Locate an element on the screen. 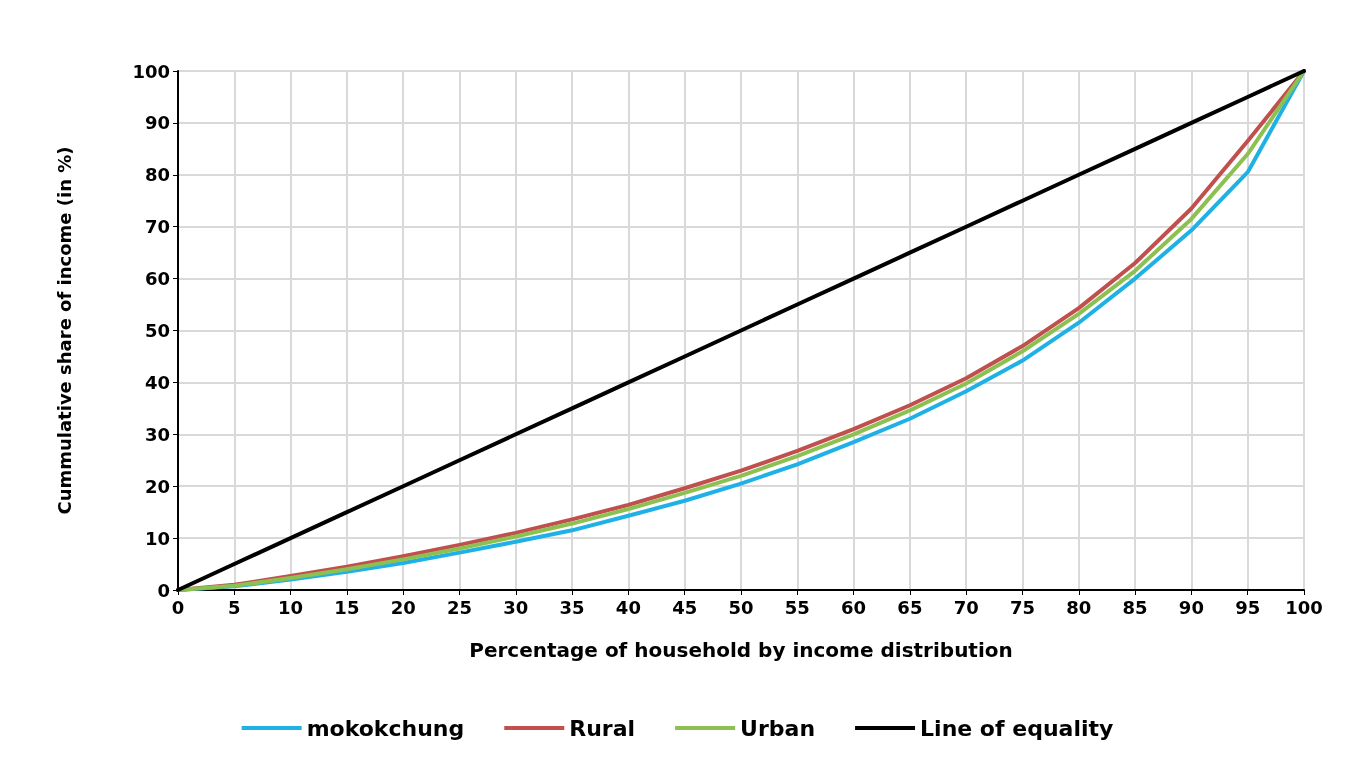  x-tick-label: 65 is located at coordinates (910, 607).